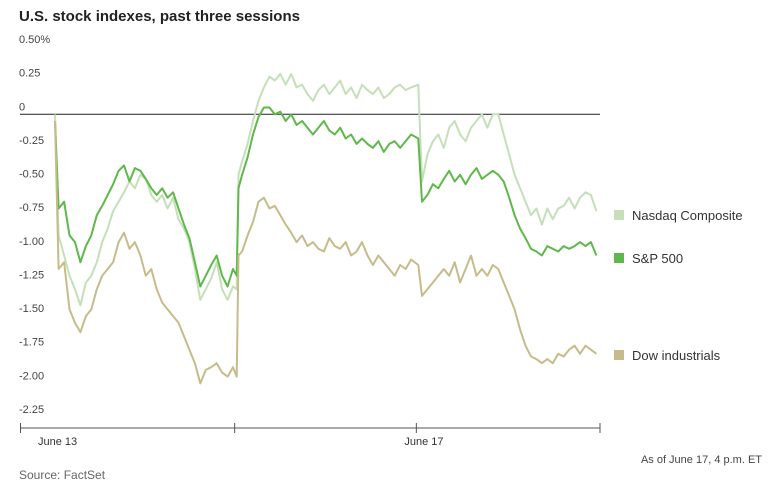 The width and height of the screenshot is (774, 494). What do you see at coordinates (34, 40) in the screenshot?
I see `y-tick-label: 0.50%` at bounding box center [34, 40].